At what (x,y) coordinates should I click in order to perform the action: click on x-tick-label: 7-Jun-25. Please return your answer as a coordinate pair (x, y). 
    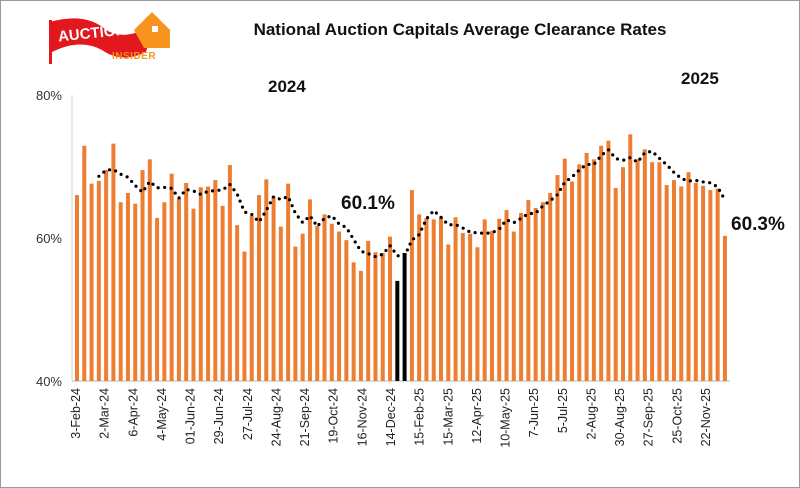
    Looking at the image, I should click on (534, 412).